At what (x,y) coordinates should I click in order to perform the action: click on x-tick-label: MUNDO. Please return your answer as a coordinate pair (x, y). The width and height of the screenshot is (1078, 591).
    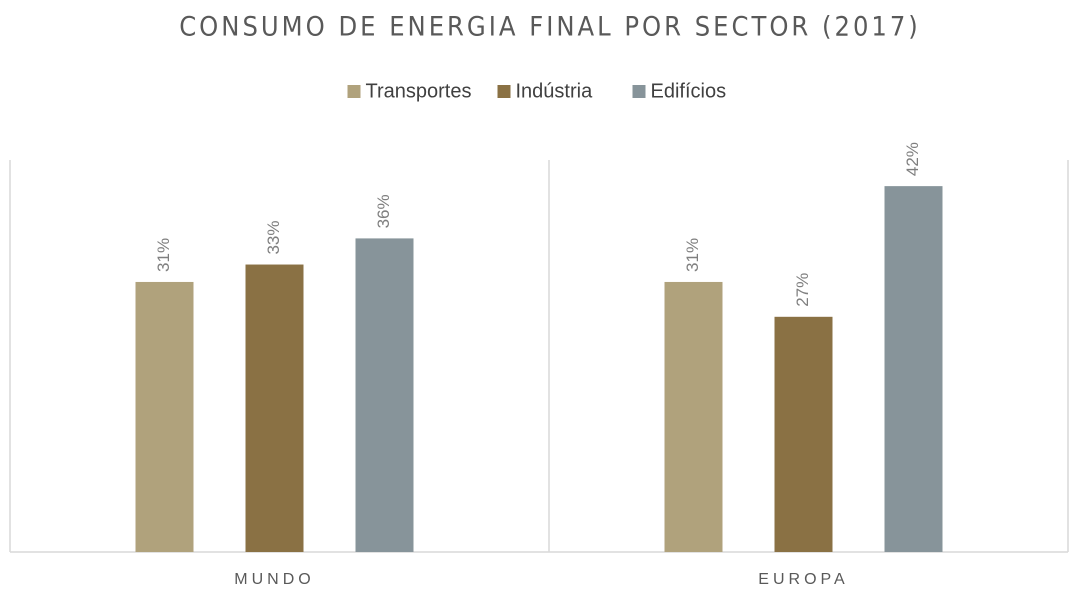
    Looking at the image, I should click on (274, 579).